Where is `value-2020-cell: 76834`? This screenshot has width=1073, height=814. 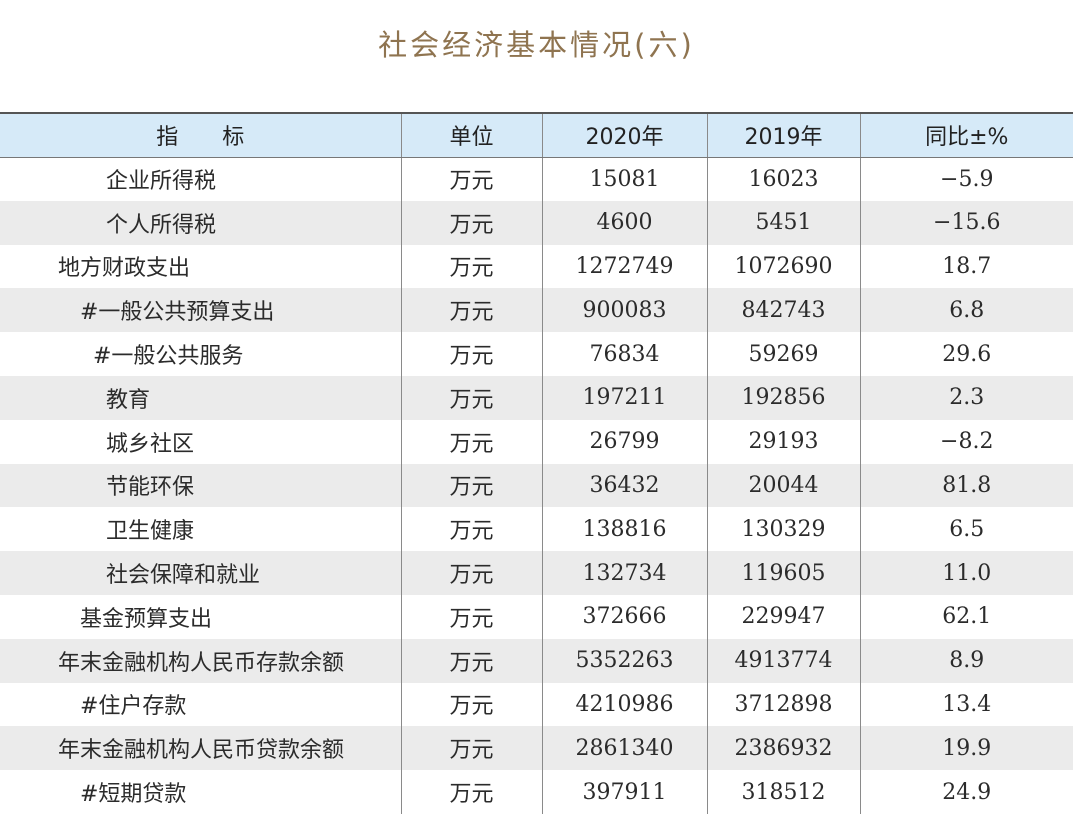
value-2020-cell: 76834 is located at coordinates (624, 354).